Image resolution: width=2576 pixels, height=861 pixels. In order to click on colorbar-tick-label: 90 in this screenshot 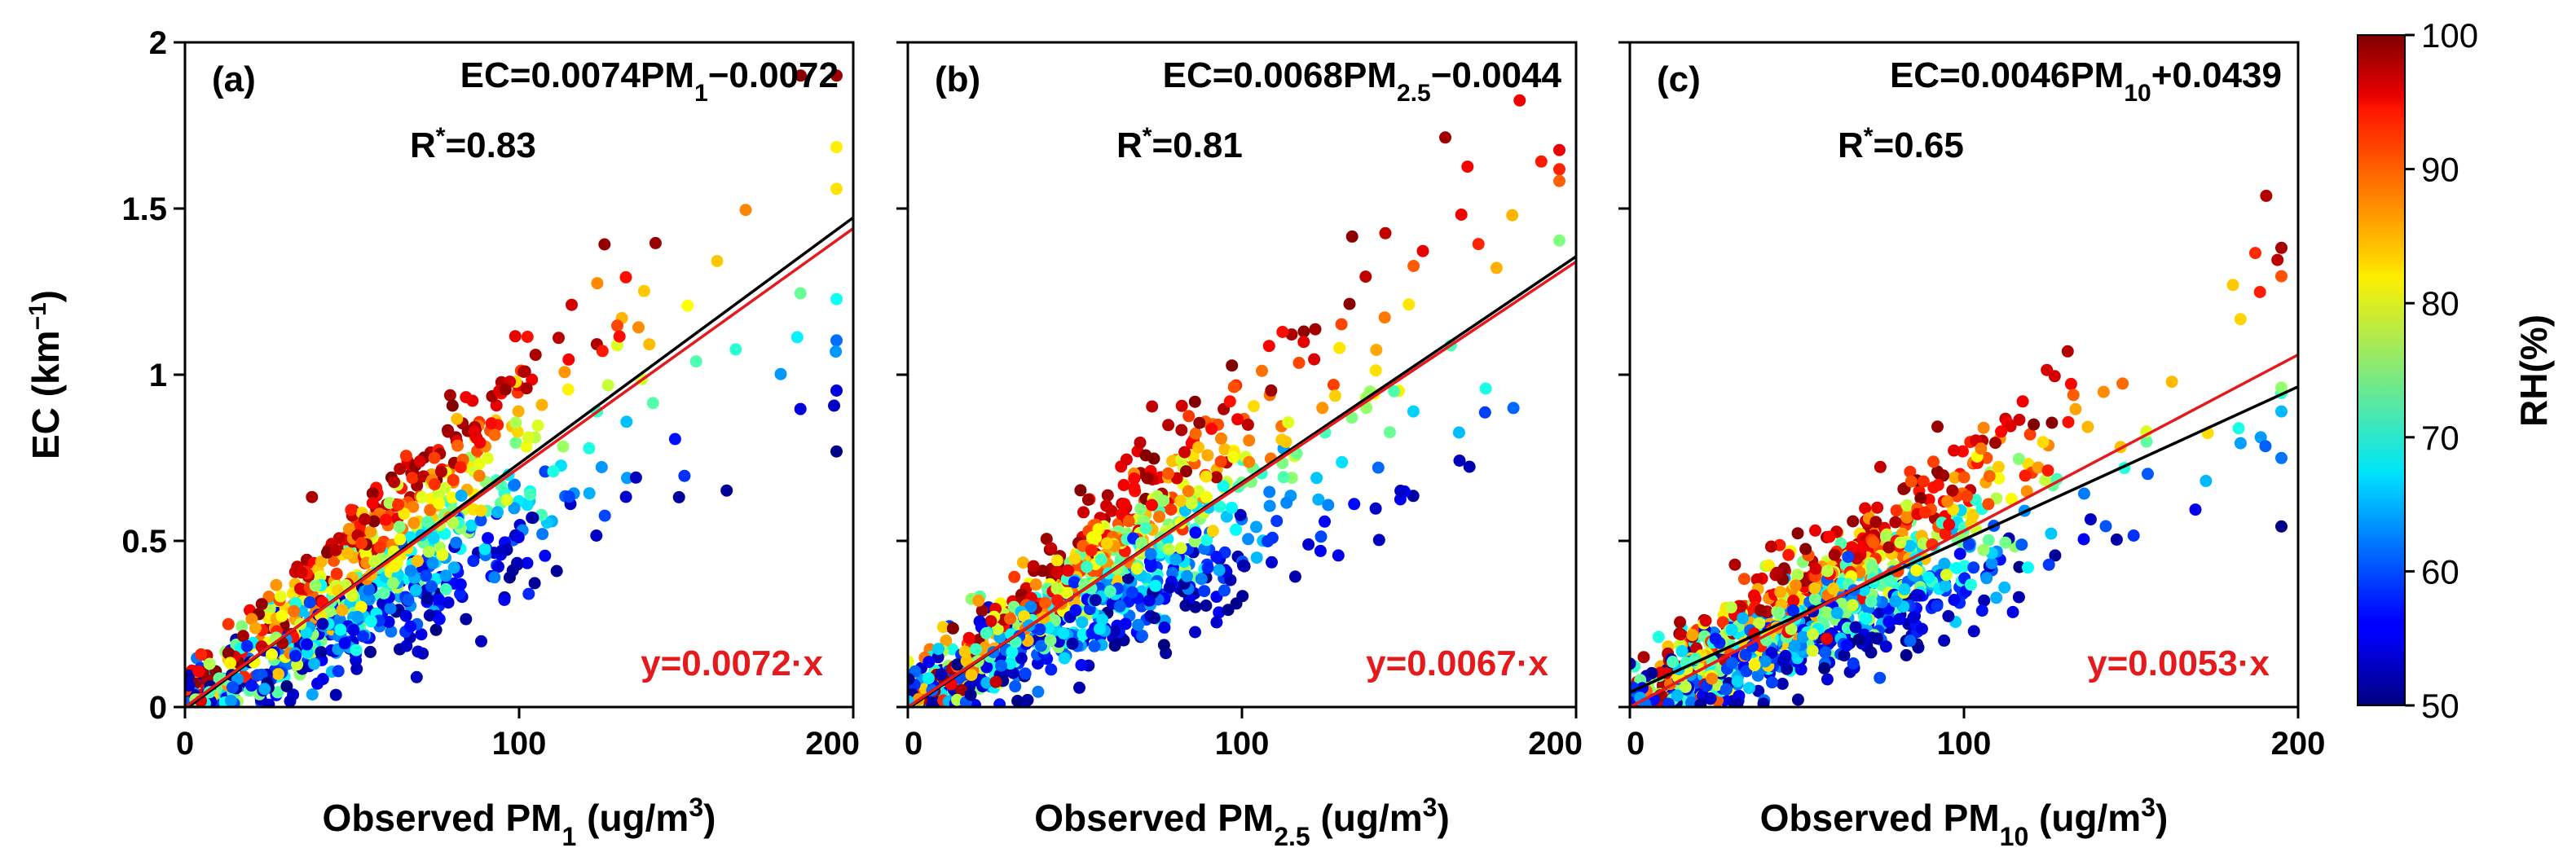, I will do `click(2440, 170)`.